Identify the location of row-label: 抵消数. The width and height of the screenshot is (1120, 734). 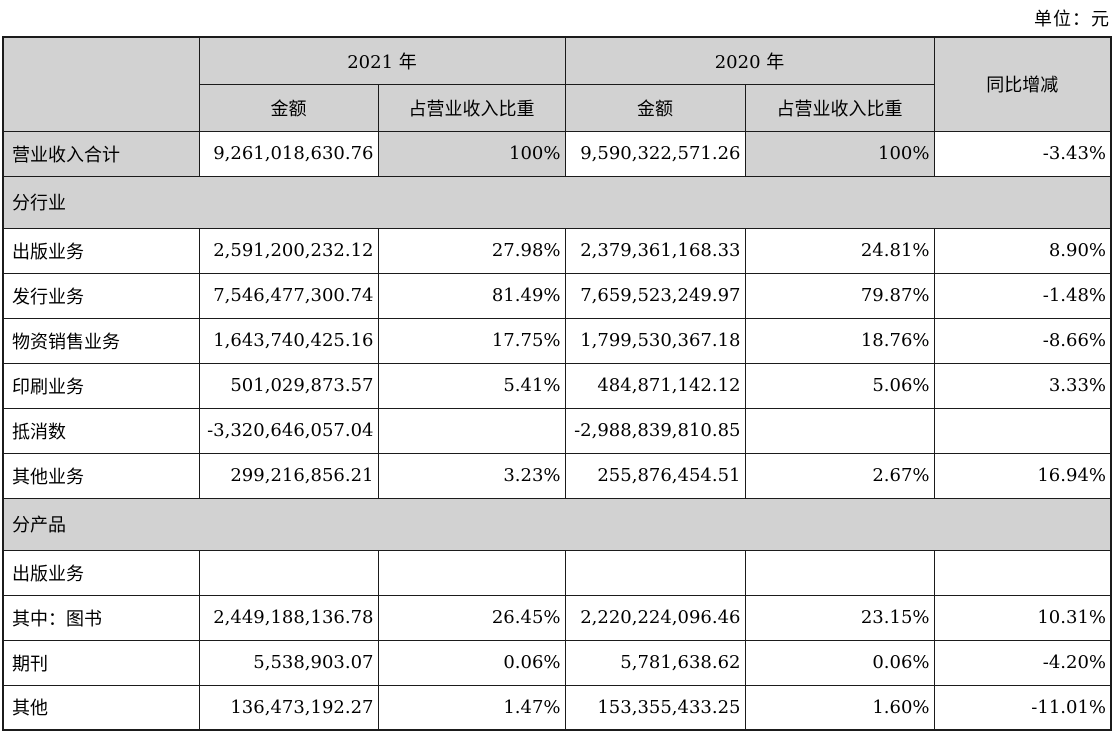
(101, 430).